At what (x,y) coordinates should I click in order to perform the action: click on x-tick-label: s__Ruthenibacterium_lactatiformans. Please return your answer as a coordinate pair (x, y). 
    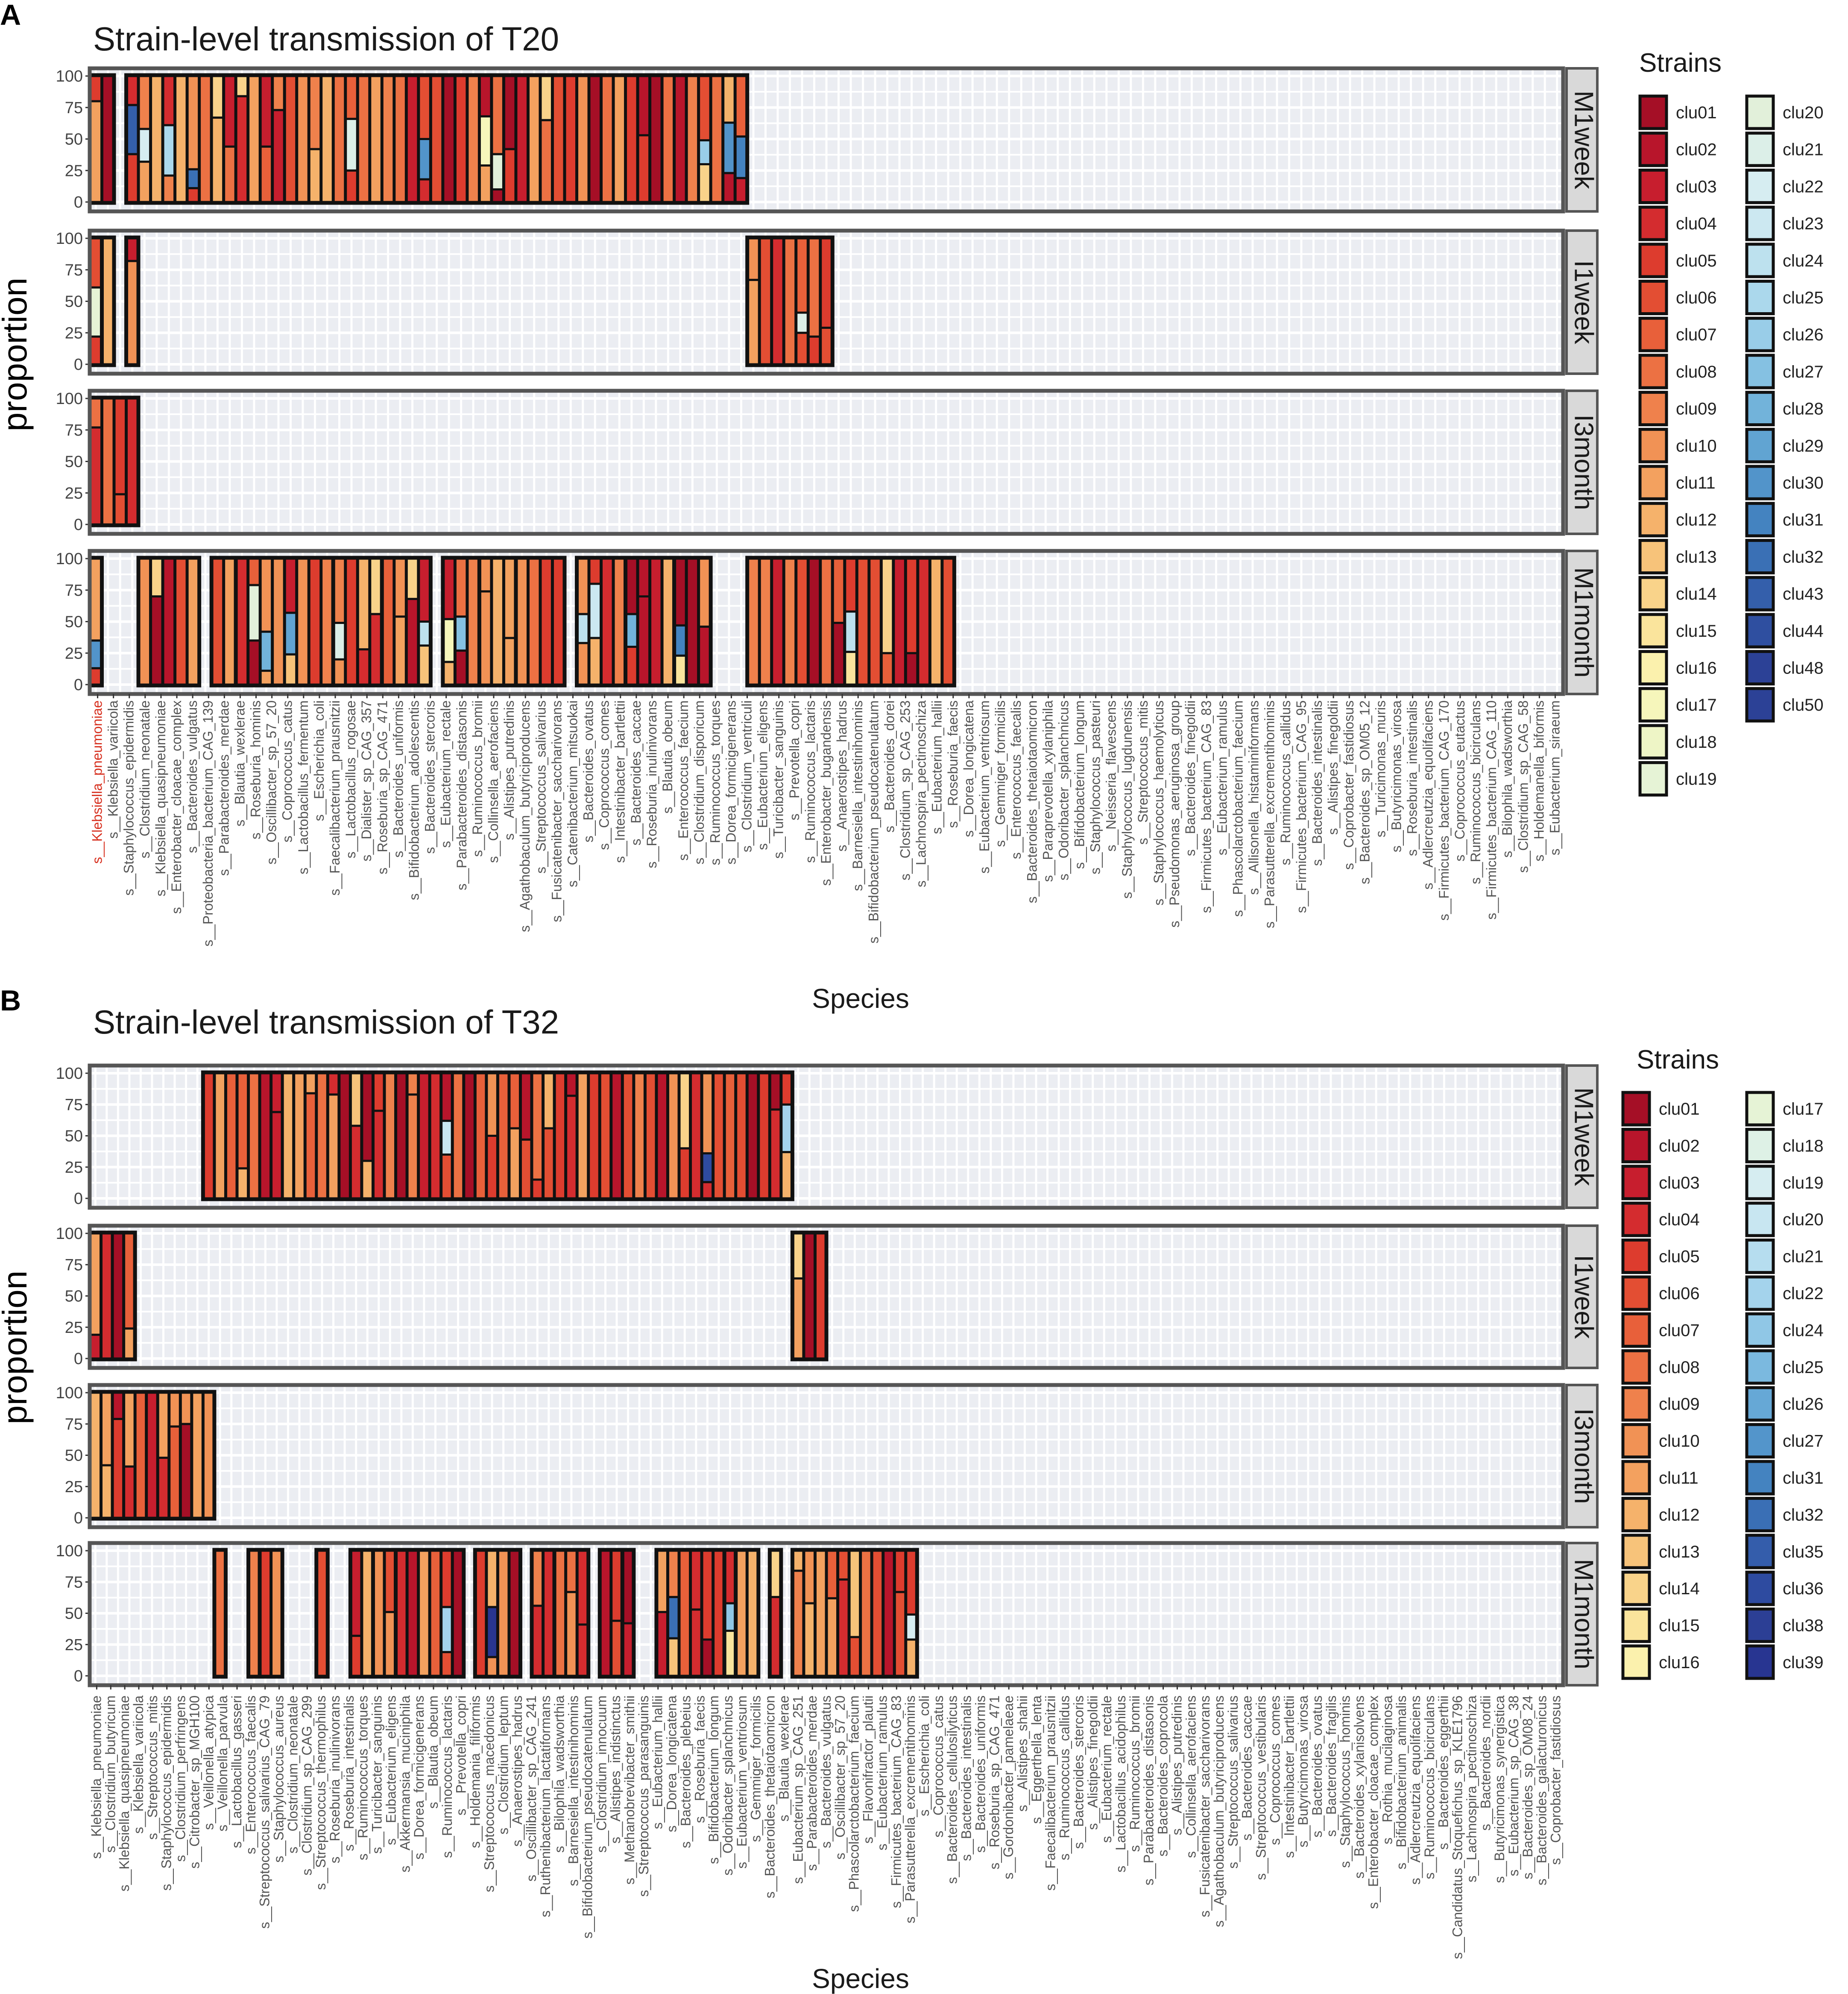
    Looking at the image, I should click on (545, 1806).